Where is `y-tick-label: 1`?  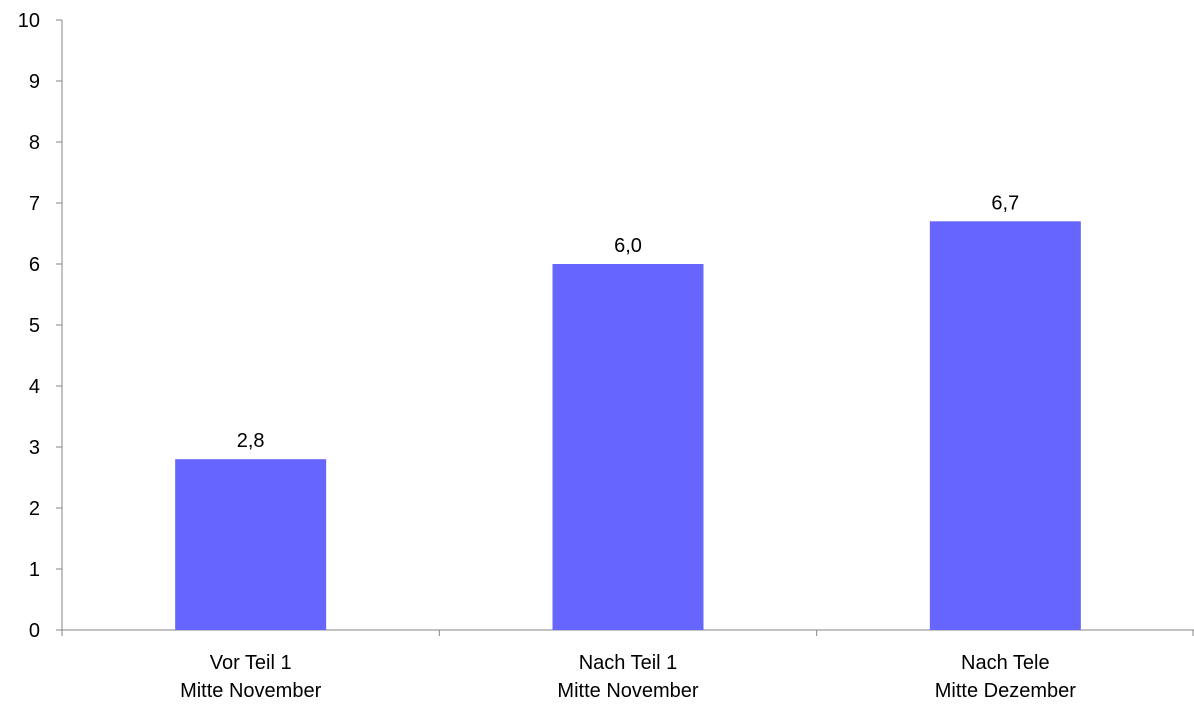 y-tick-label: 1 is located at coordinates (34, 570).